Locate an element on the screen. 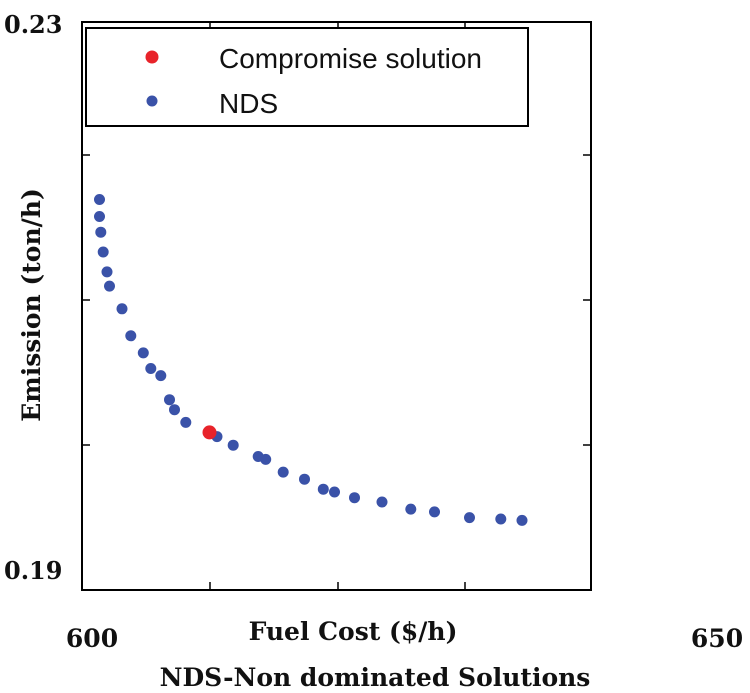 The height and width of the screenshot is (693, 750). y-axis-label: Emission (ton/h) is located at coordinates (31, 305).